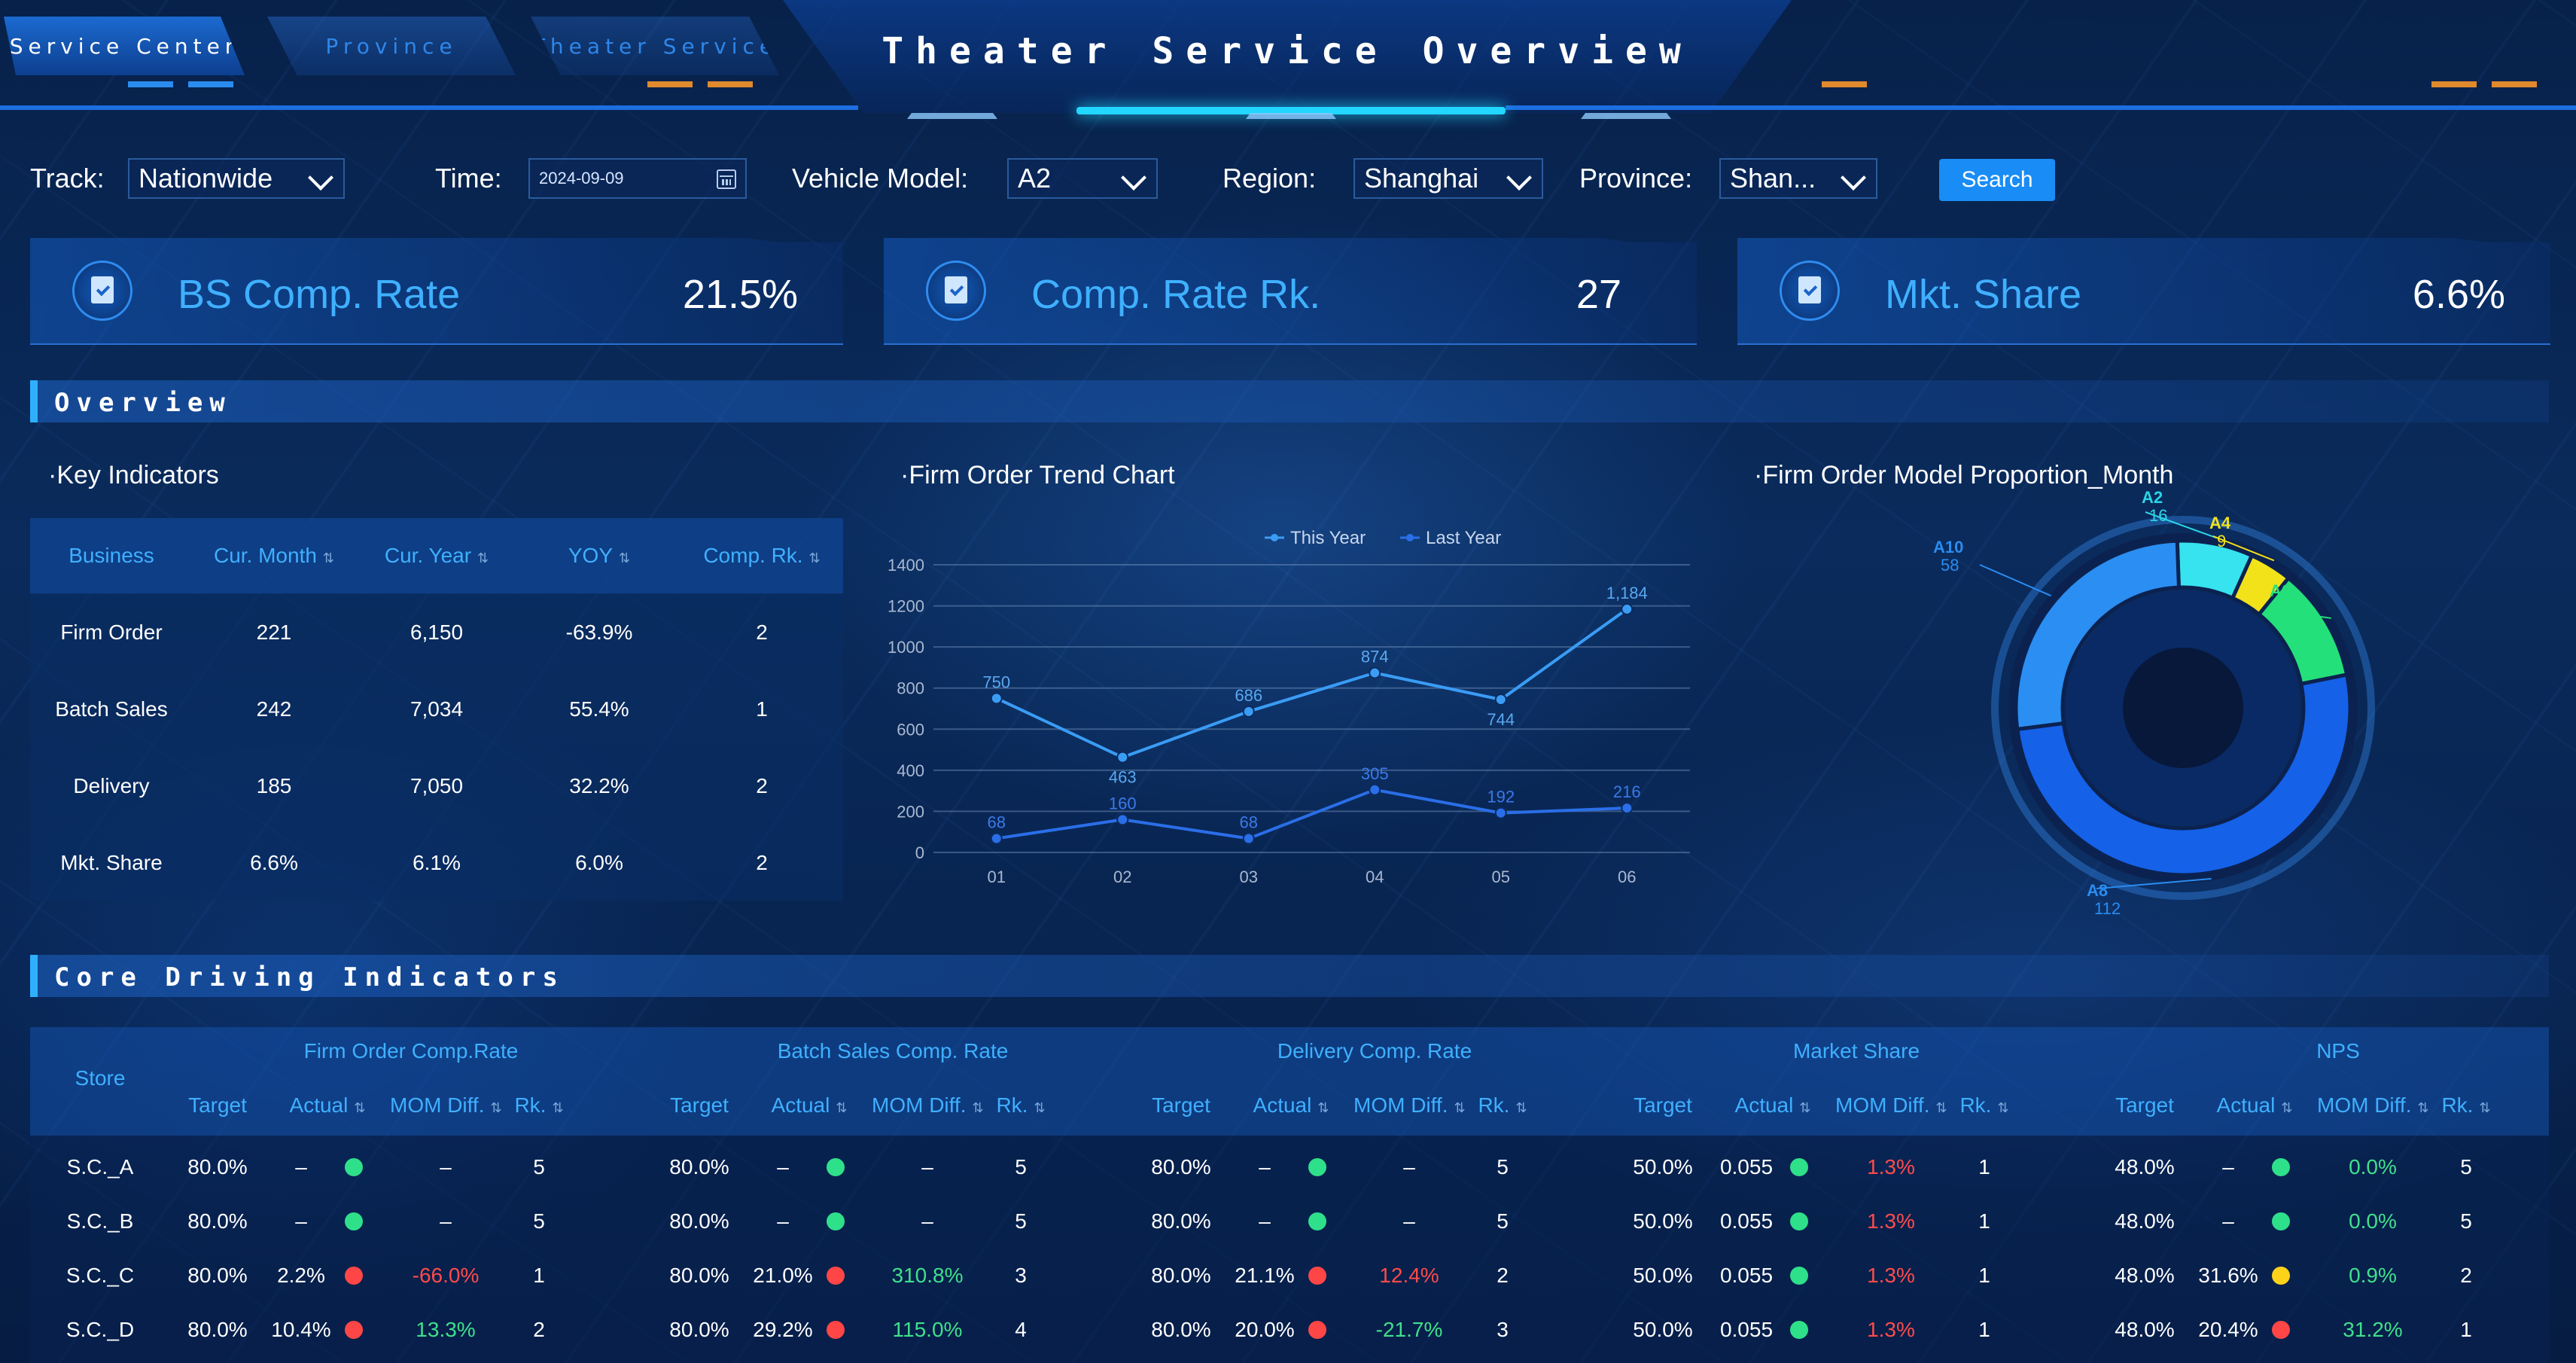  Describe the element at coordinates (599, 556) in the screenshot. I see `column-header: YOY ⇅` at that location.